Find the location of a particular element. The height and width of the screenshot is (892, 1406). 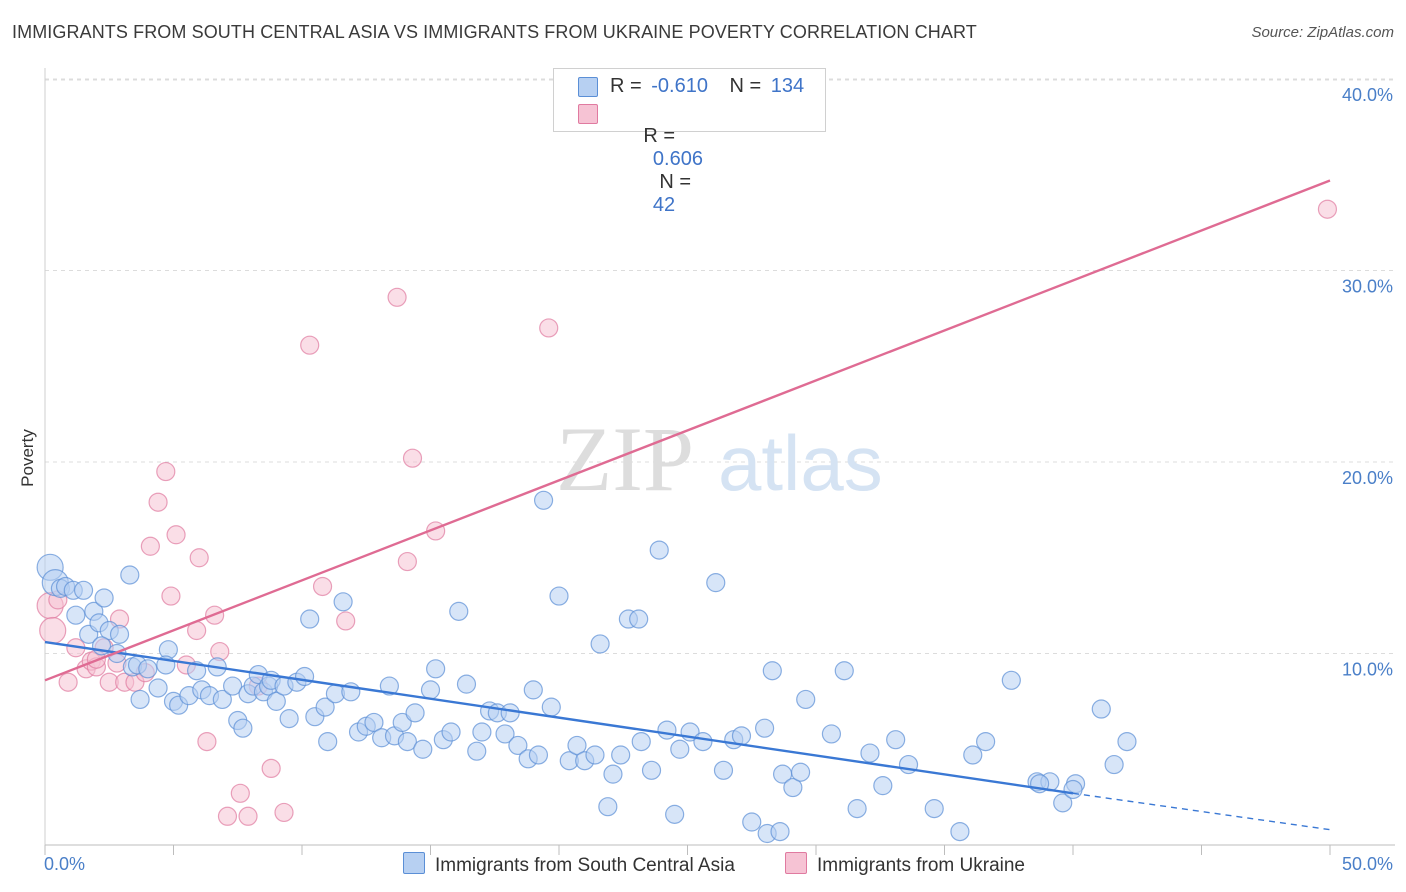

n-value: 42 is located at coordinates (661, 205).